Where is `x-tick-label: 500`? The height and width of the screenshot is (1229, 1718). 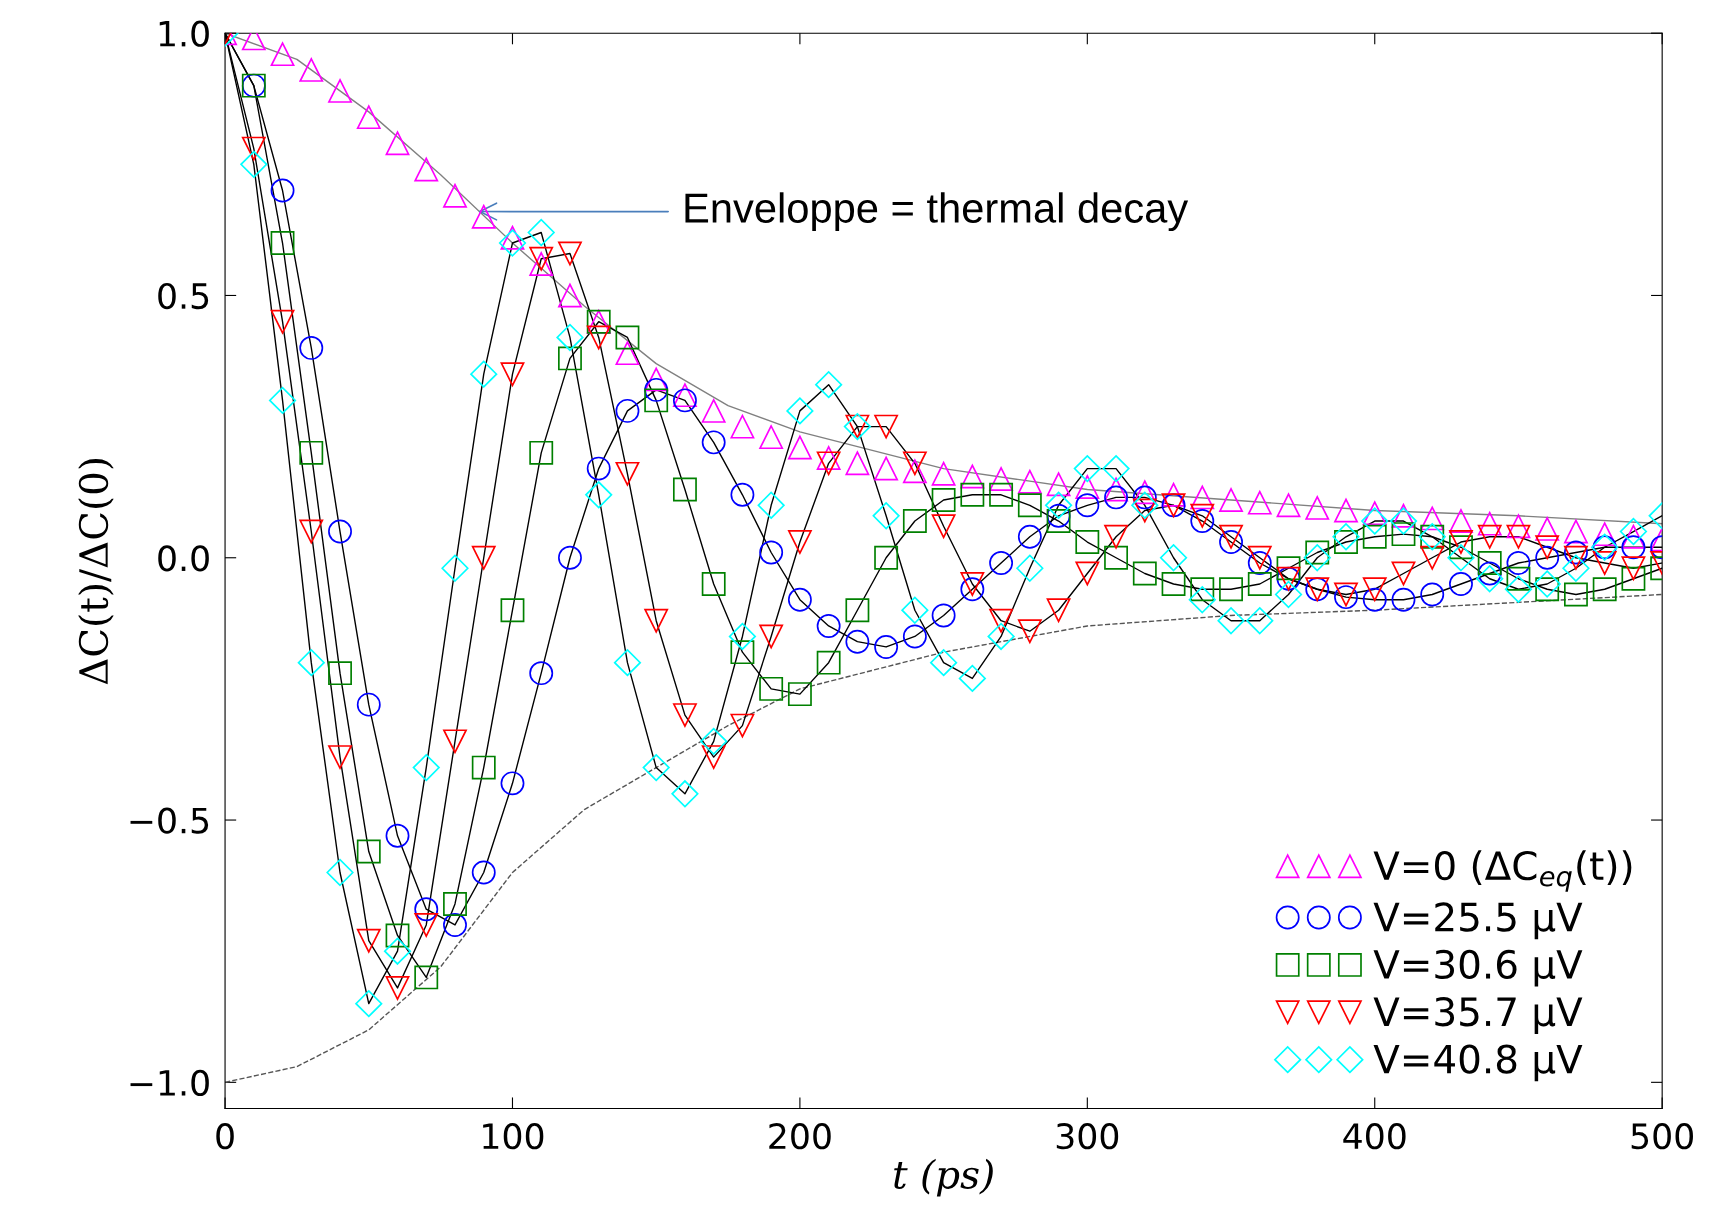
x-tick-label: 500 is located at coordinates (1662, 1136).